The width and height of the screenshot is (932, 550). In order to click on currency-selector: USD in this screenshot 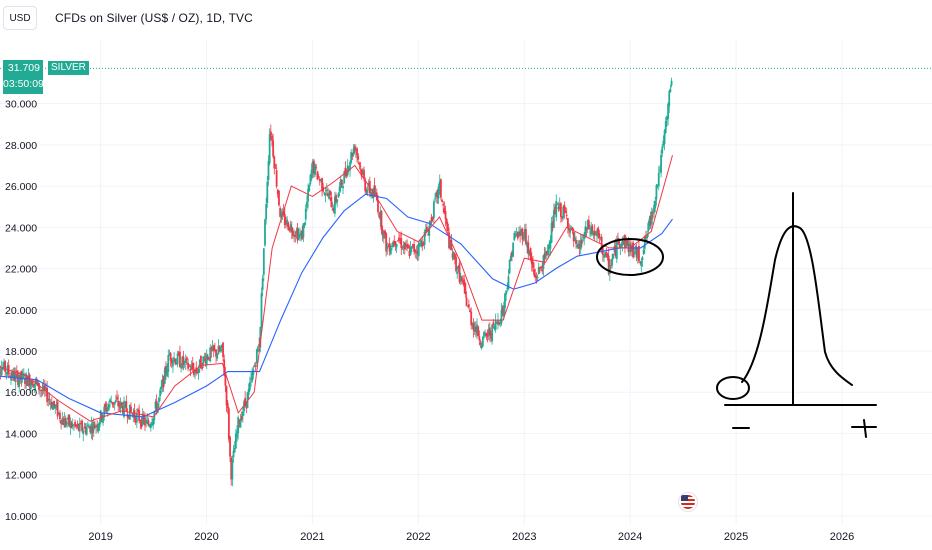, I will do `click(20, 18)`.